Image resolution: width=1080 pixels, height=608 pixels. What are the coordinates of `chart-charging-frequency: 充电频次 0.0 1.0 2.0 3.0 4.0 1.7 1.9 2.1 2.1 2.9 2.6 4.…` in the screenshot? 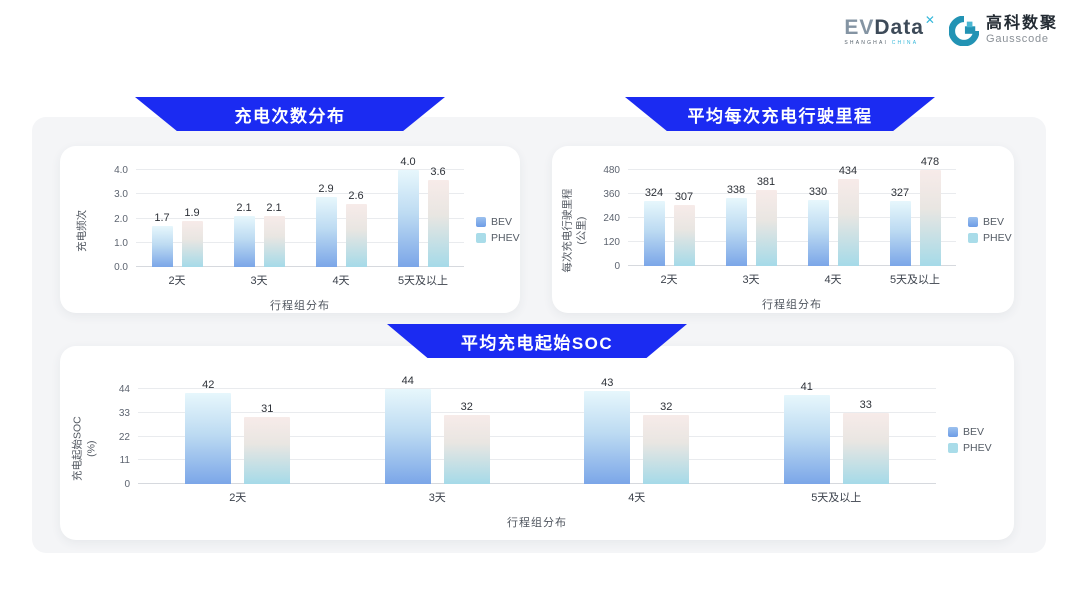 It's located at (290, 229).